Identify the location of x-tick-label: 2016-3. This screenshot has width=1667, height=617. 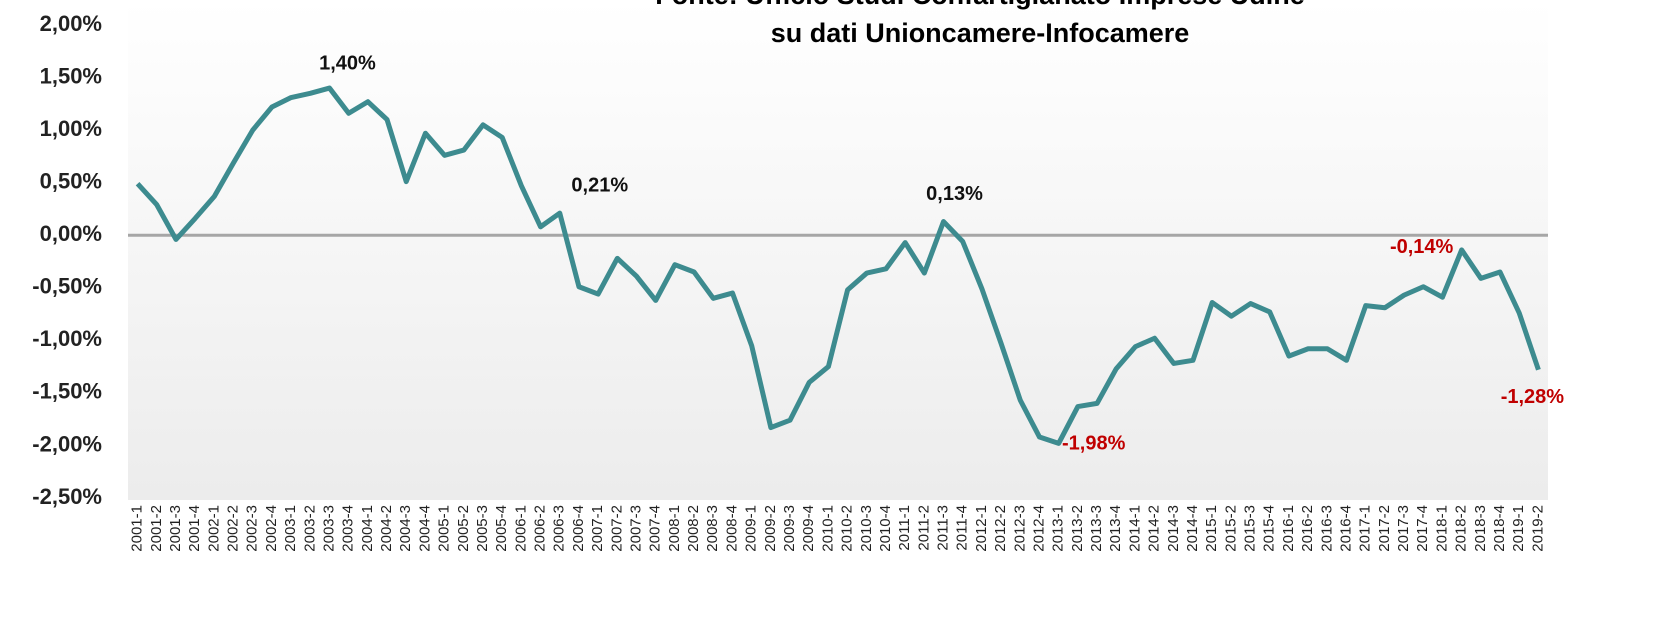
(1326, 528).